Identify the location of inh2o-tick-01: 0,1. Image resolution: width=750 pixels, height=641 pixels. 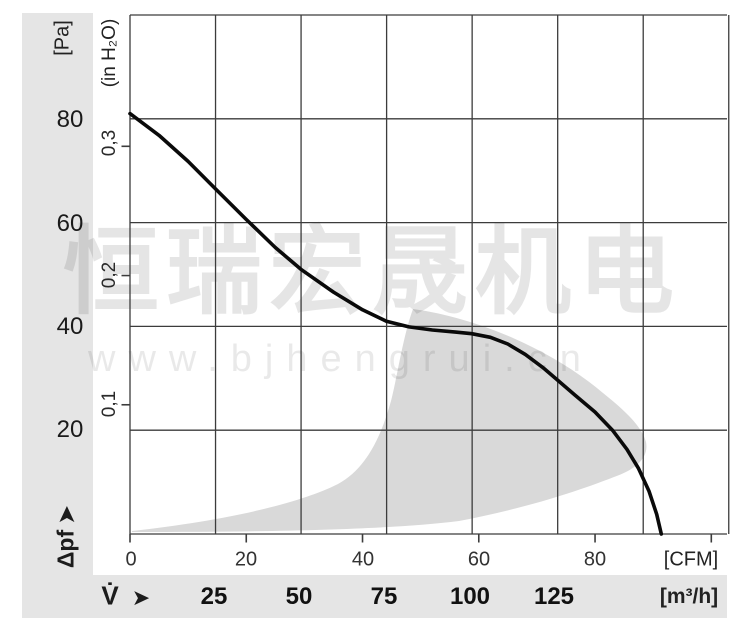
(109, 404).